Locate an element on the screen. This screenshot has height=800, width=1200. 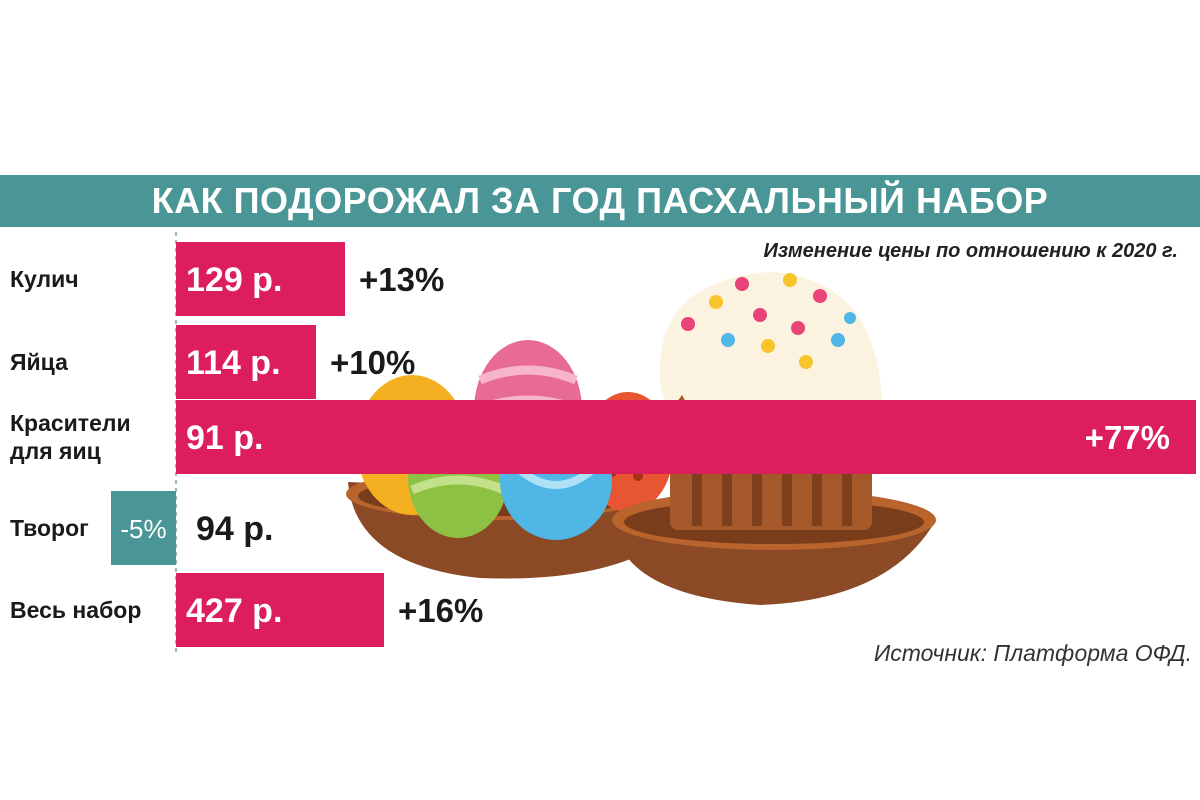
change-label: +16% is located at coordinates (440, 610).